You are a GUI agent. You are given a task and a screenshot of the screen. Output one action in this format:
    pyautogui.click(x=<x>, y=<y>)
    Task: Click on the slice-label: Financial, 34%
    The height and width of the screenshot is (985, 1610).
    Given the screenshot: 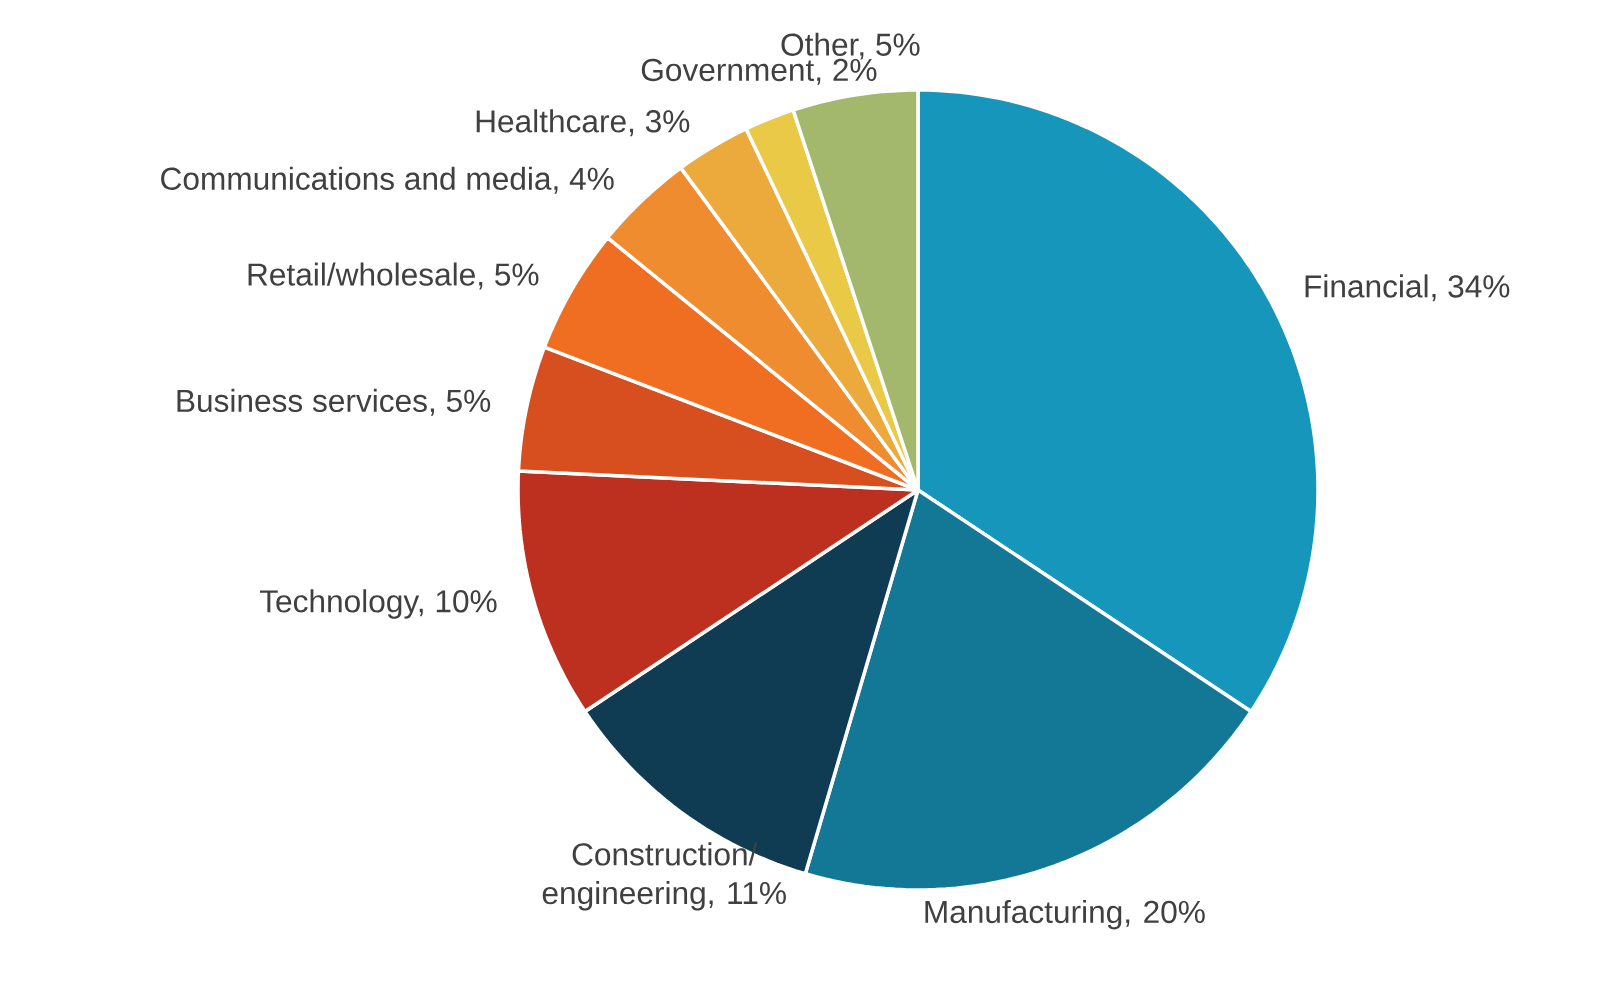 What is the action you would take?
    pyautogui.click(x=1407, y=288)
    